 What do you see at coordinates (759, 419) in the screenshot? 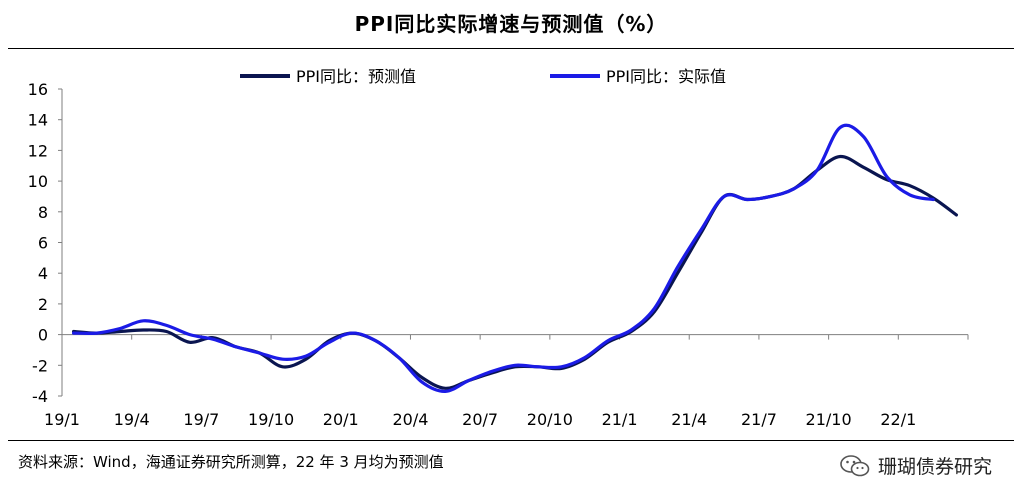
I see `x-tick-label: 21/7` at bounding box center [759, 419].